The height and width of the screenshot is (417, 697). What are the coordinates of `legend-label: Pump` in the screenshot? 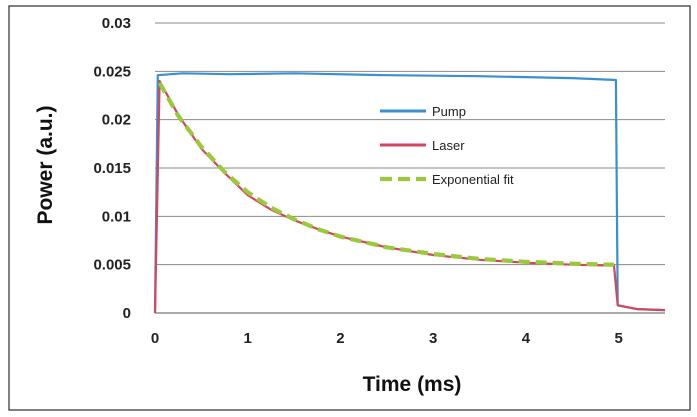 It's located at (449, 111).